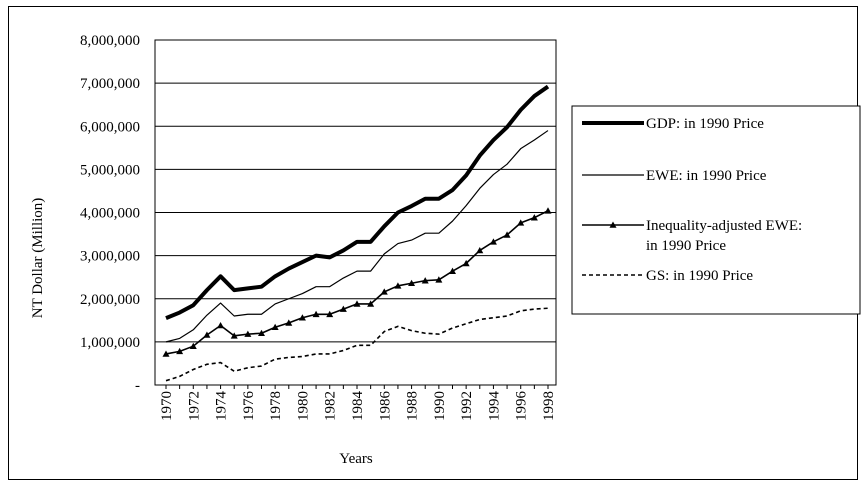 The width and height of the screenshot is (862, 484). What do you see at coordinates (331, 406) in the screenshot?
I see `x-tick-label: 1982` at bounding box center [331, 406].